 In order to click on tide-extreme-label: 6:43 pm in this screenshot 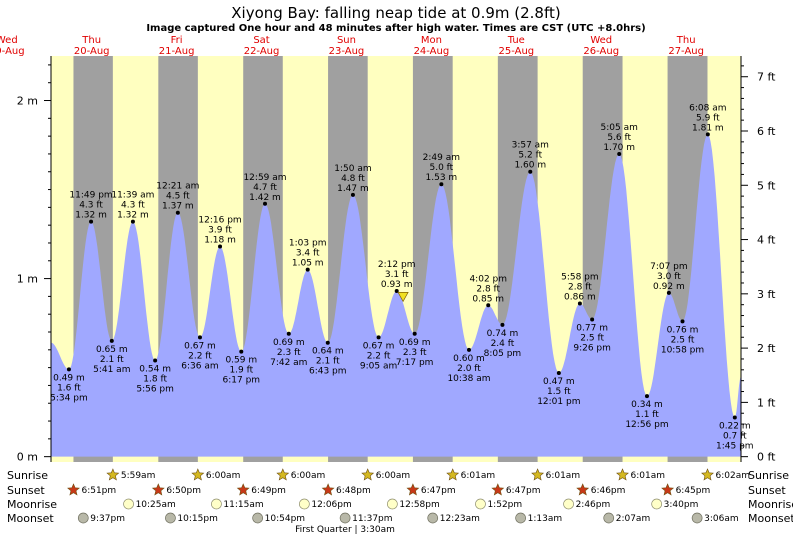, I will do `click(328, 372)`.